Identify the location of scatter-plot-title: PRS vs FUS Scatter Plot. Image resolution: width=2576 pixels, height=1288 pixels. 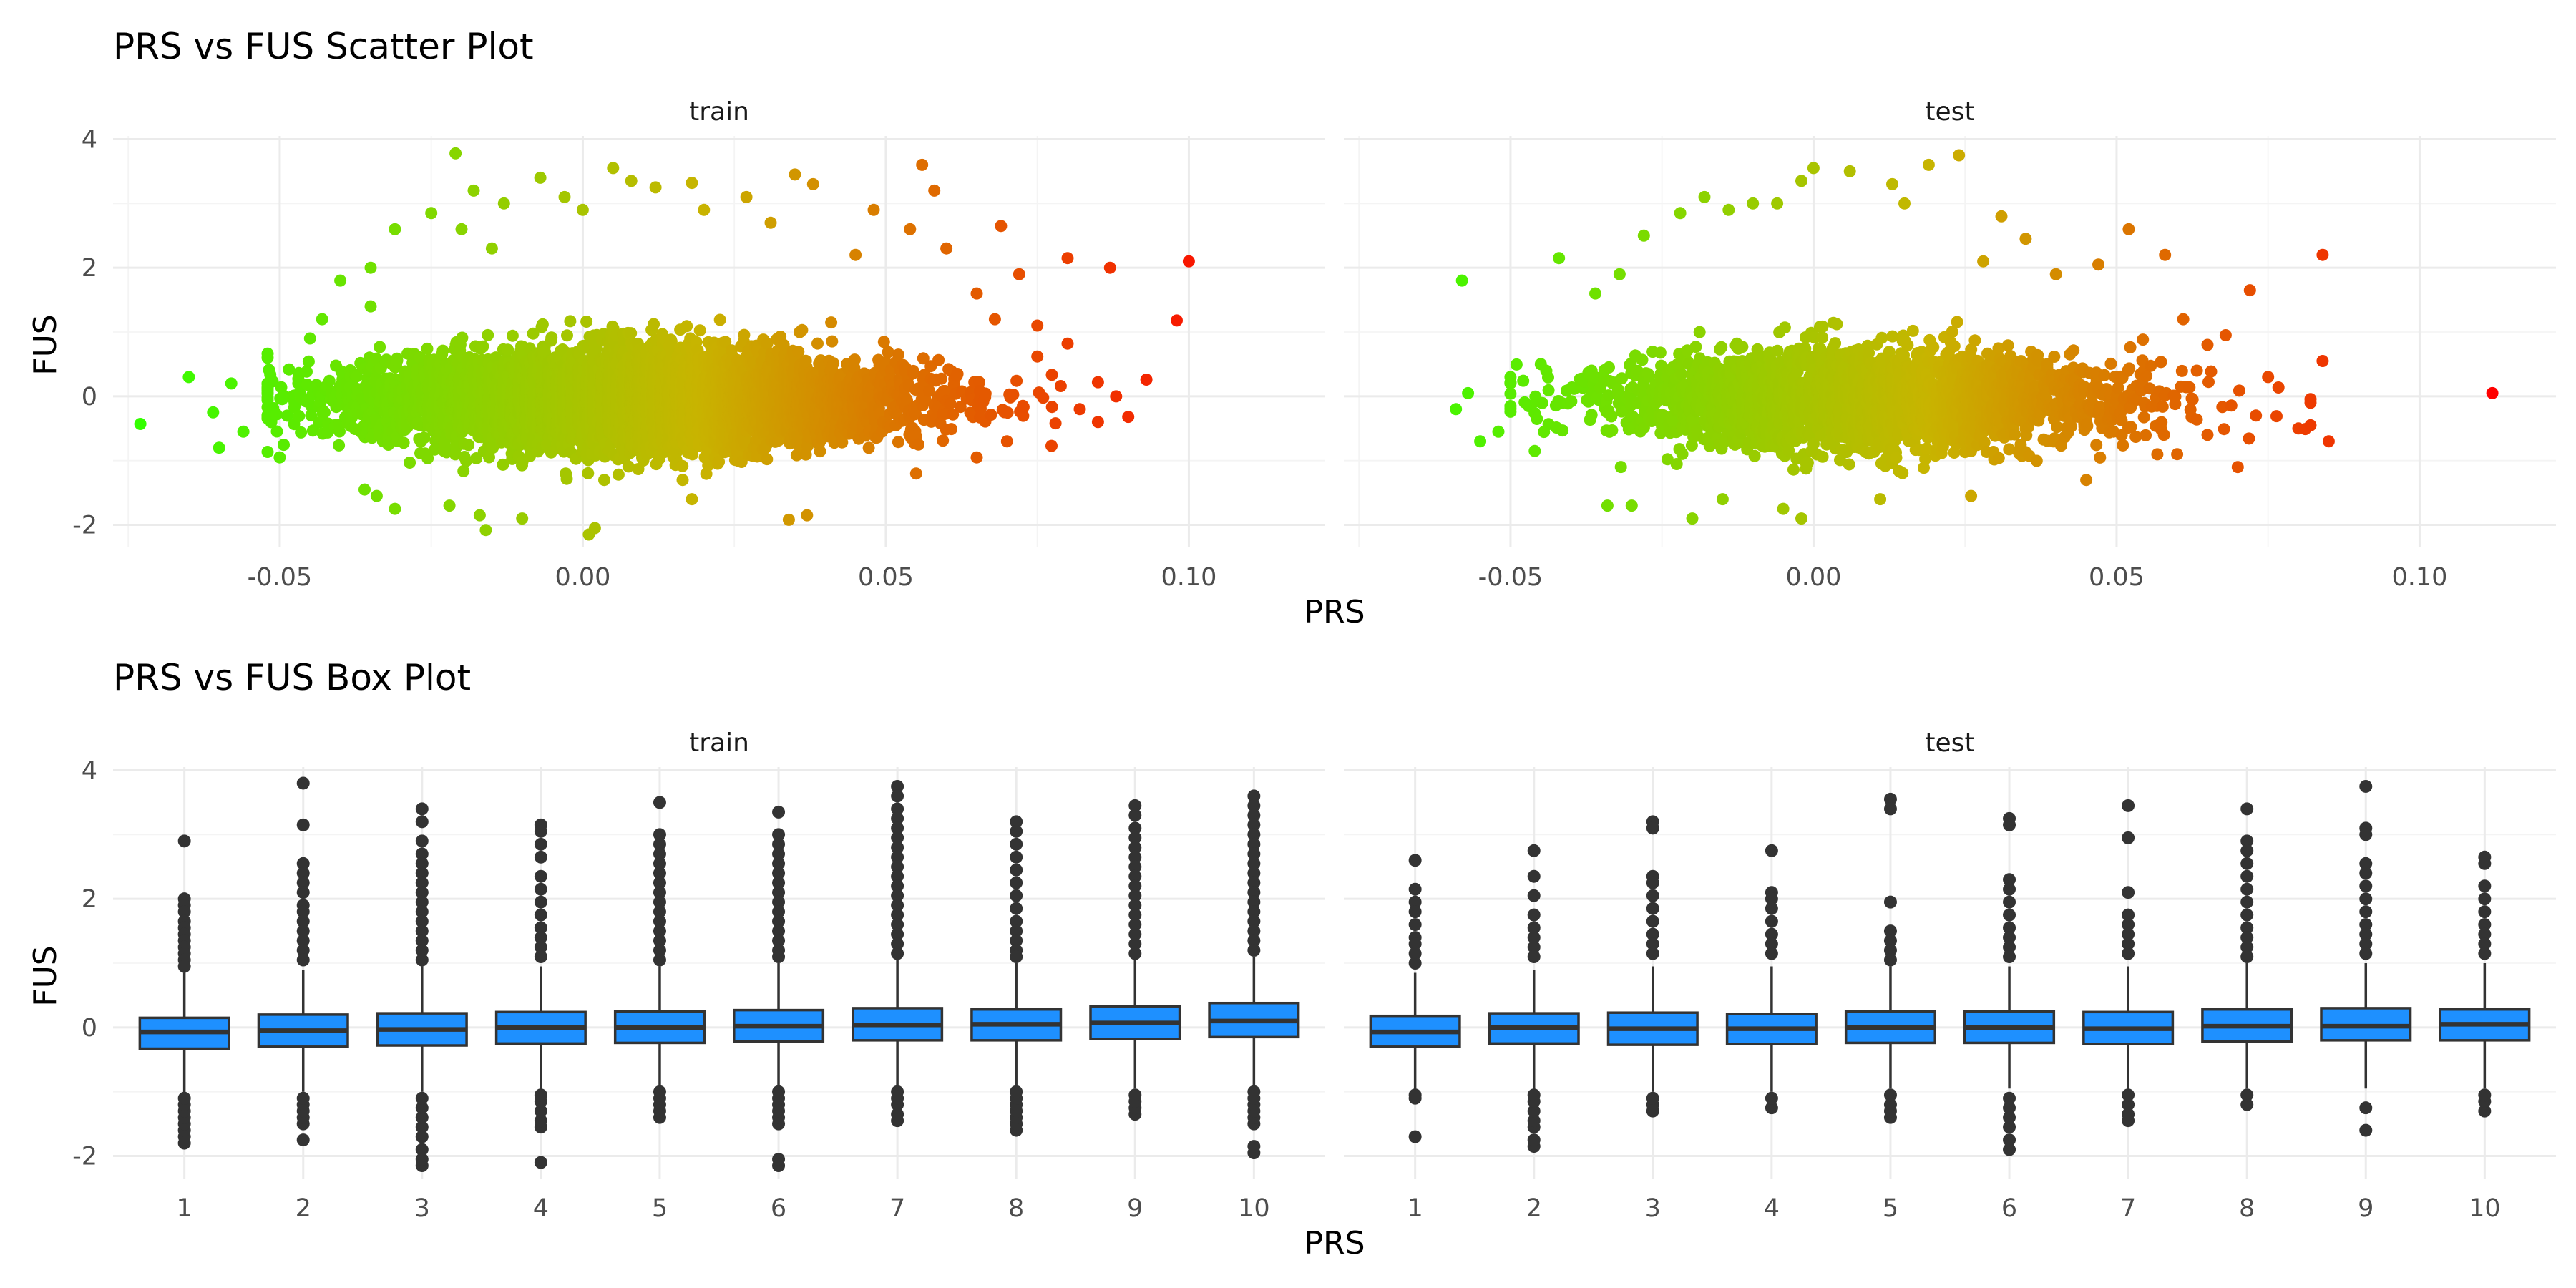
(323, 46).